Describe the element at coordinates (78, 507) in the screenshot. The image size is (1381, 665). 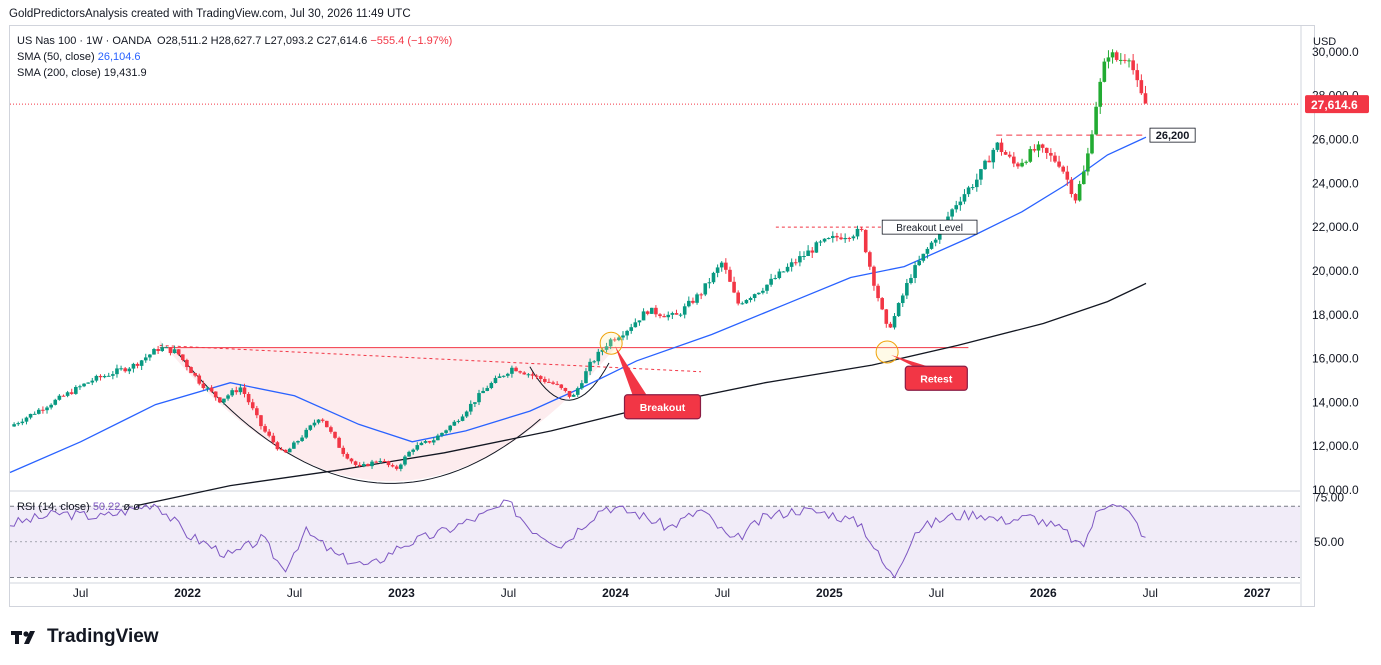
I see `rsi-legend: RSI (14, close) 50.22 ø ø` at that location.